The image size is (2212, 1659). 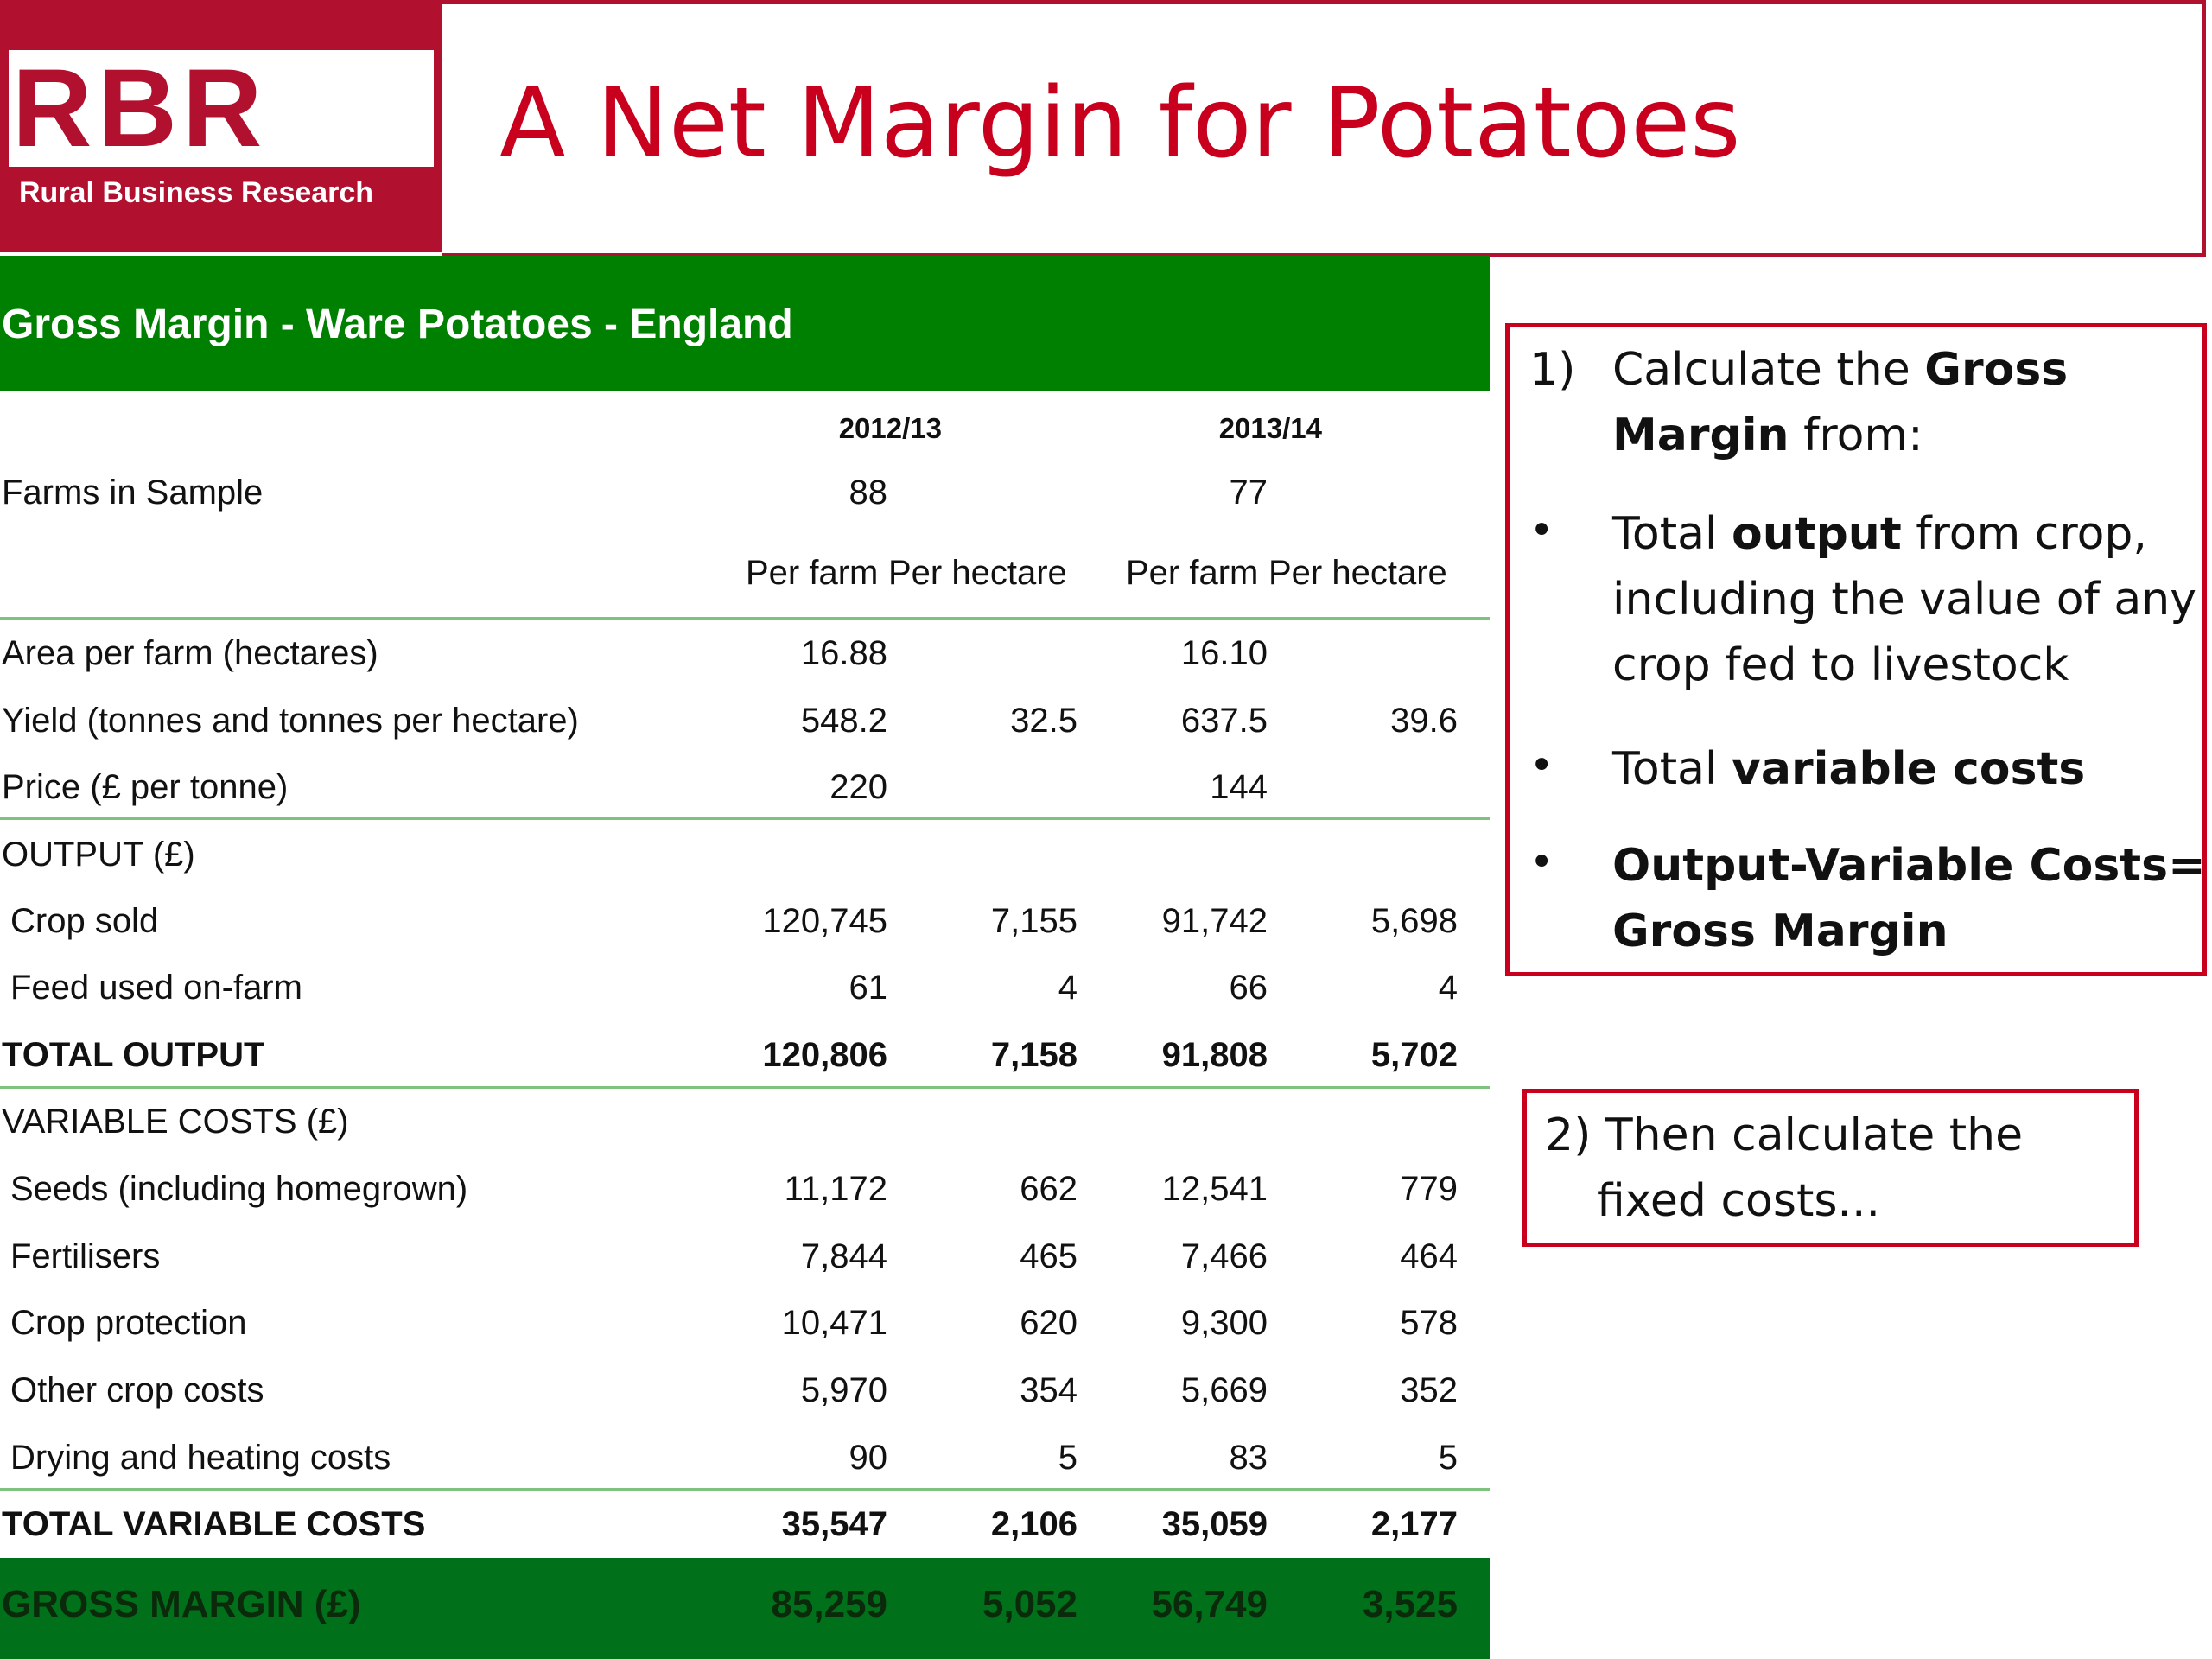 What do you see at coordinates (181, 1604) in the screenshot?
I see `row-label-gross-margin: GROSS MARGIN (£)` at bounding box center [181, 1604].